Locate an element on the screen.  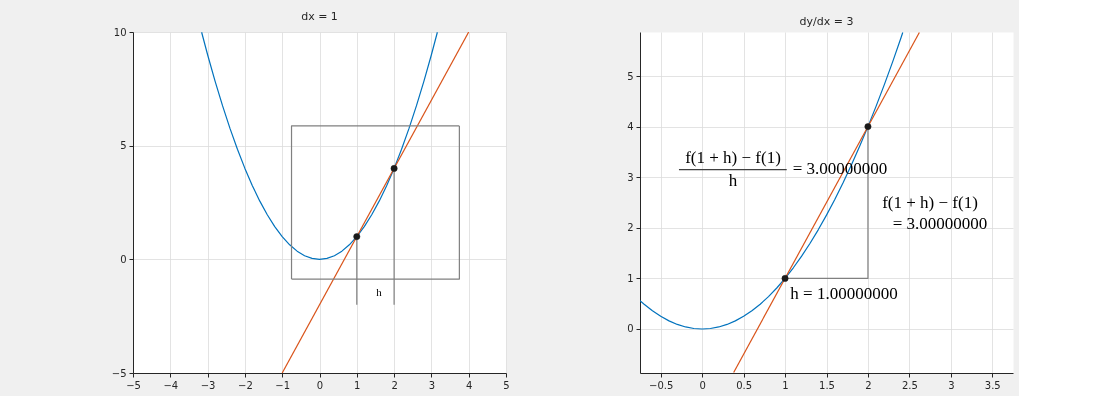
y-tick-label: 10 is located at coordinates (120, 32).